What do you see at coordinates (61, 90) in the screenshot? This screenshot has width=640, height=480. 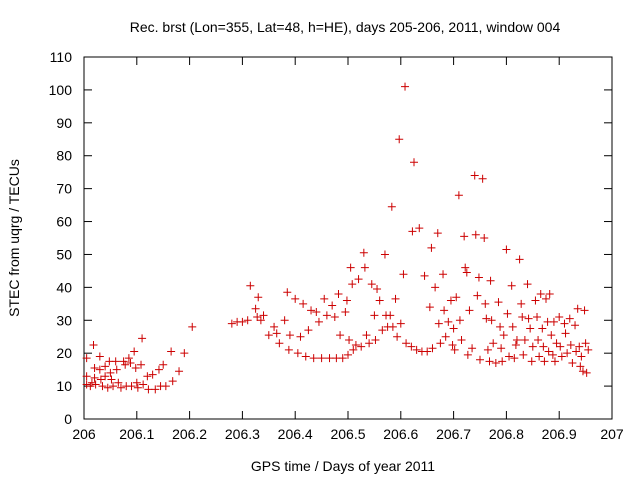 I see `y-tick-label: 100` at bounding box center [61, 90].